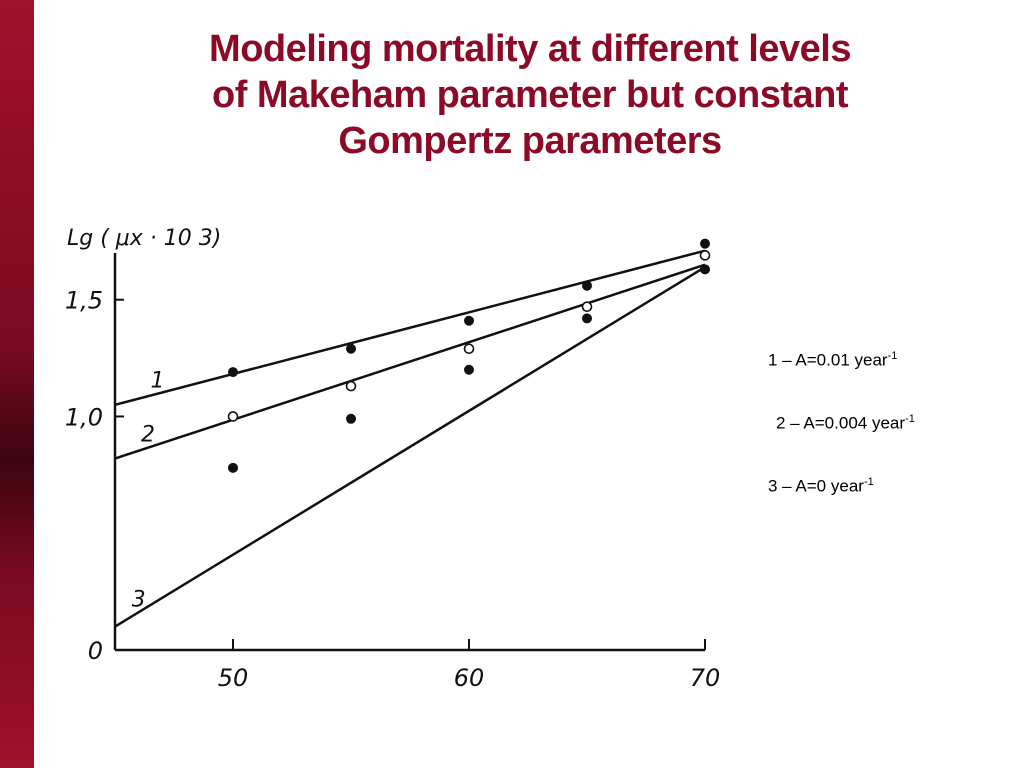  I want to click on title-line-2: of Makeham parameter but constant, so click(530, 95).